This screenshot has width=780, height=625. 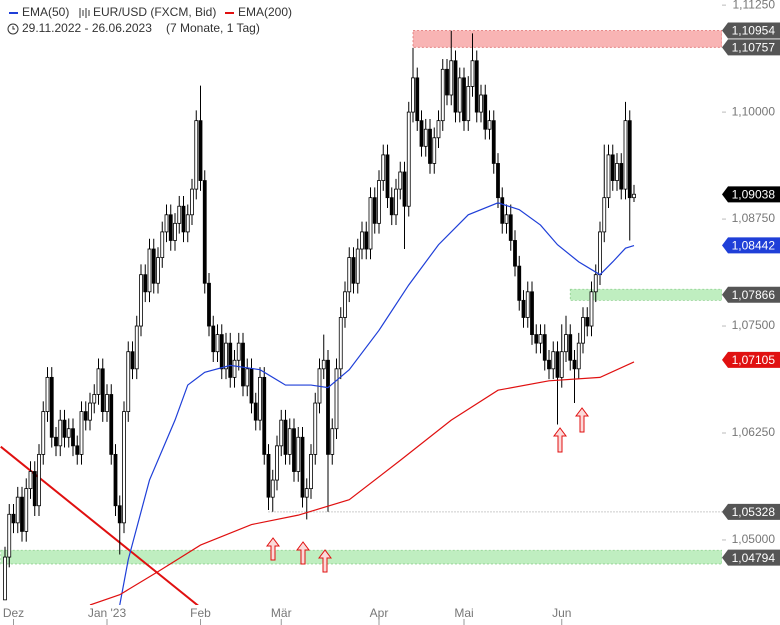 What do you see at coordinates (13, 28) in the screenshot?
I see `clock-hands` at bounding box center [13, 28].